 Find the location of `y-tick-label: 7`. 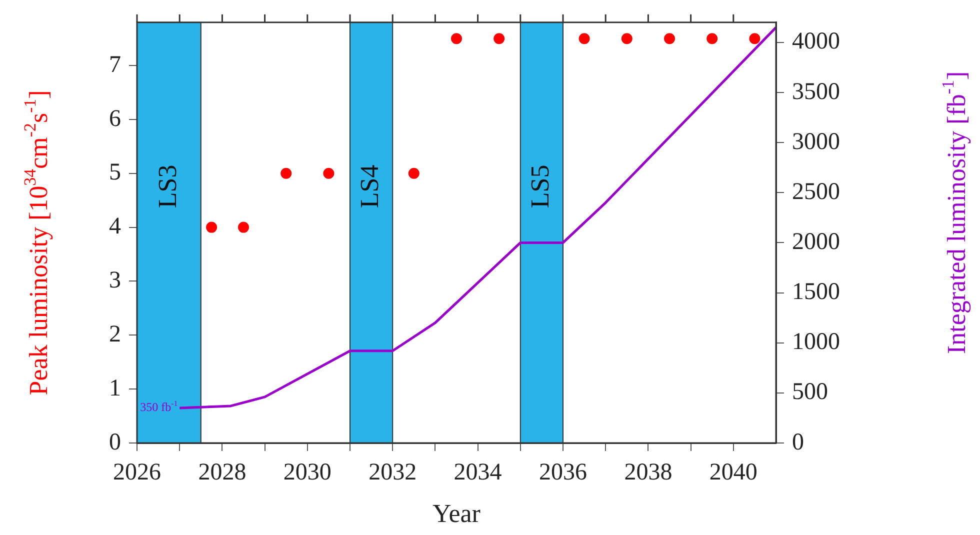

y-tick-label: 7 is located at coordinates (115, 65).